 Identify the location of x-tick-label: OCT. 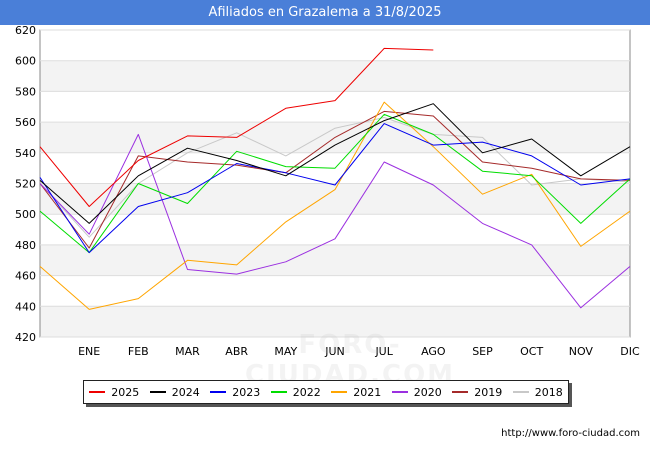
(531, 351).